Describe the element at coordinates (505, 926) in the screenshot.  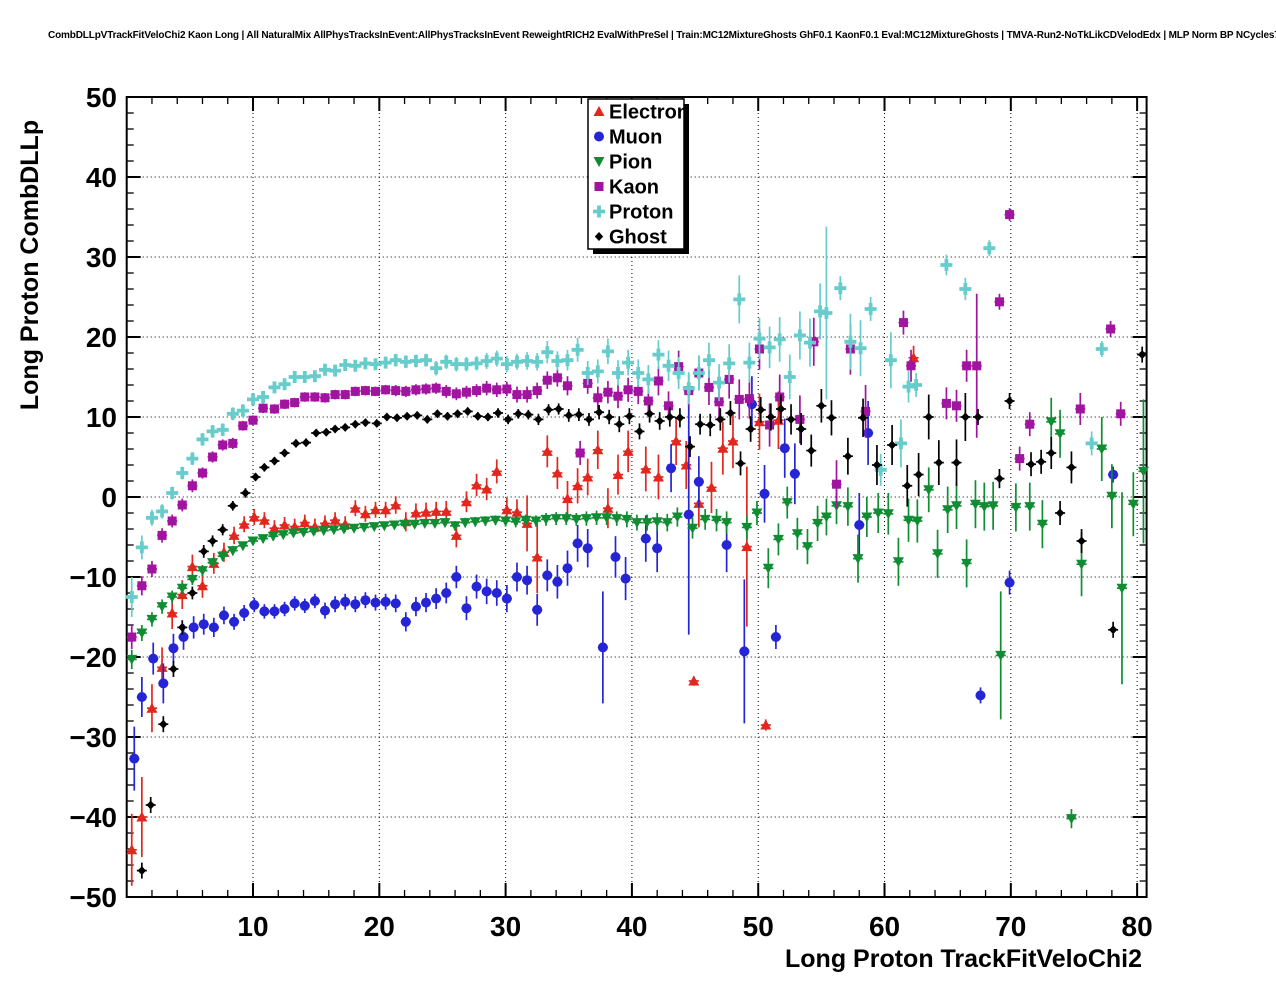
I see `x-tick-label: 30` at that location.